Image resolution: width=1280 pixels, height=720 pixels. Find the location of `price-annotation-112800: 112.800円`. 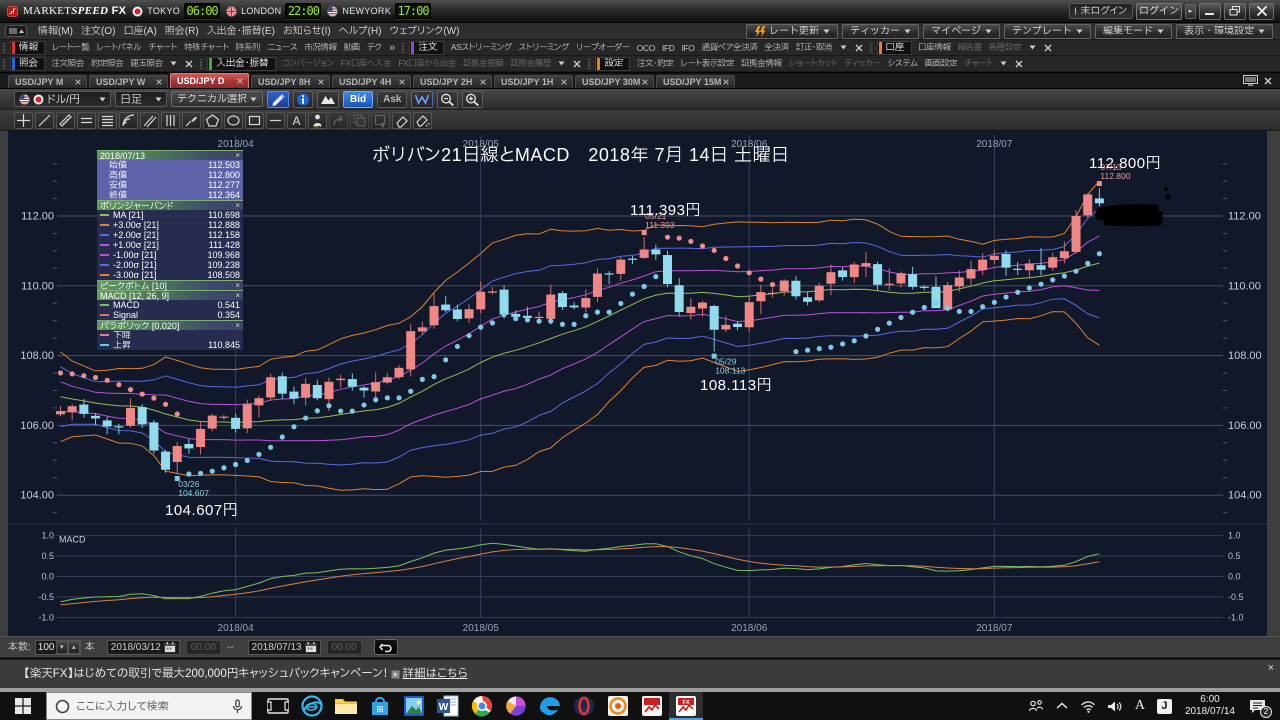

price-annotation-112800: 112.800円 is located at coordinates (1125, 163).